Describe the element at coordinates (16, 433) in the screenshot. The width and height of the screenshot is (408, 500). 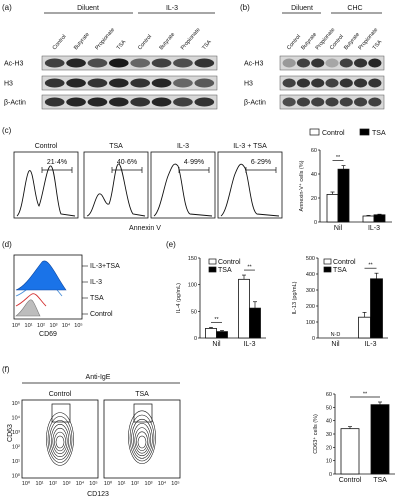
I see `y-tick-label: 10³` at that location.